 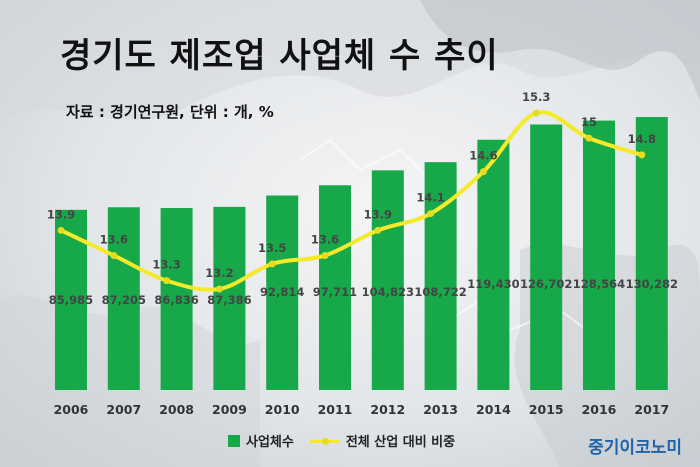 What do you see at coordinates (440, 409) in the screenshot?
I see `x-tick-2013: 2013` at bounding box center [440, 409].